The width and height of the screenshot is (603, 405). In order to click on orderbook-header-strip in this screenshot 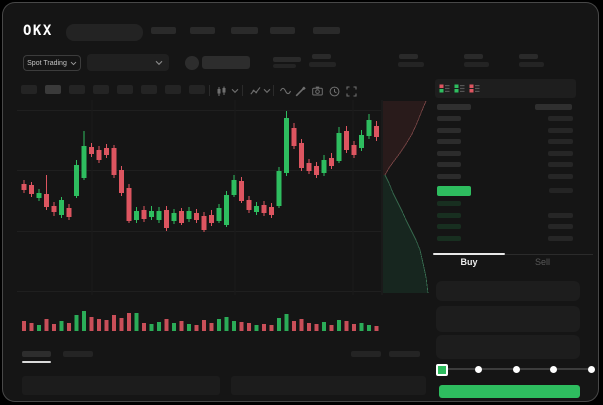, I will do `click(505, 88)`.